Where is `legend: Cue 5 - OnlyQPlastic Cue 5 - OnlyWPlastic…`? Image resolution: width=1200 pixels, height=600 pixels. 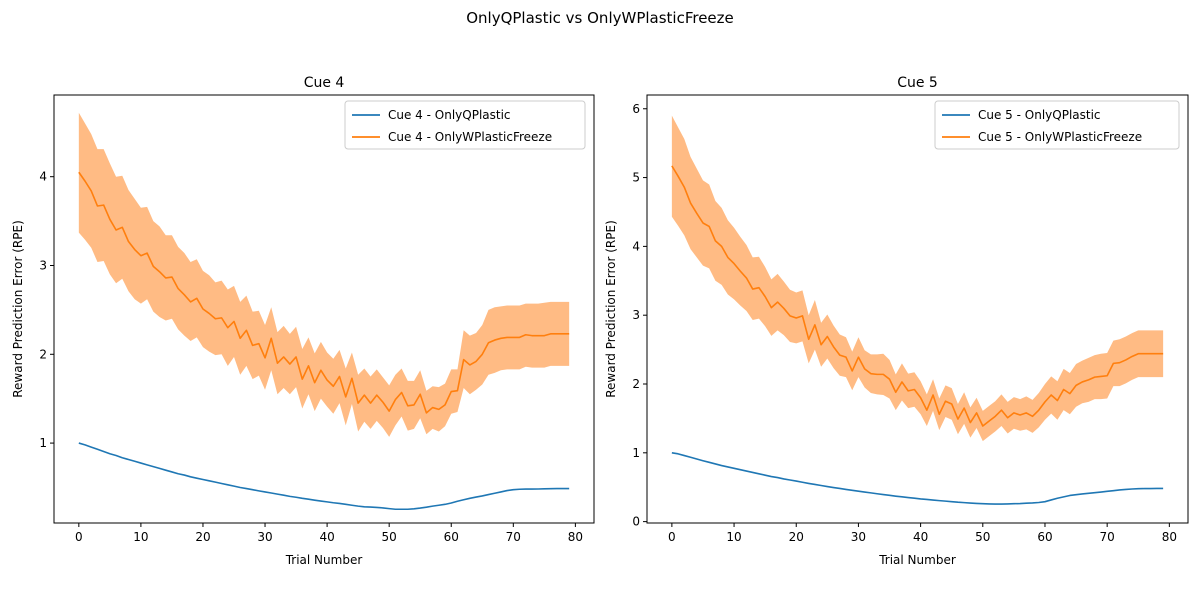 legend: Cue 5 - OnlyQPlastic Cue 5 - OnlyWPlastic… is located at coordinates (1057, 125).